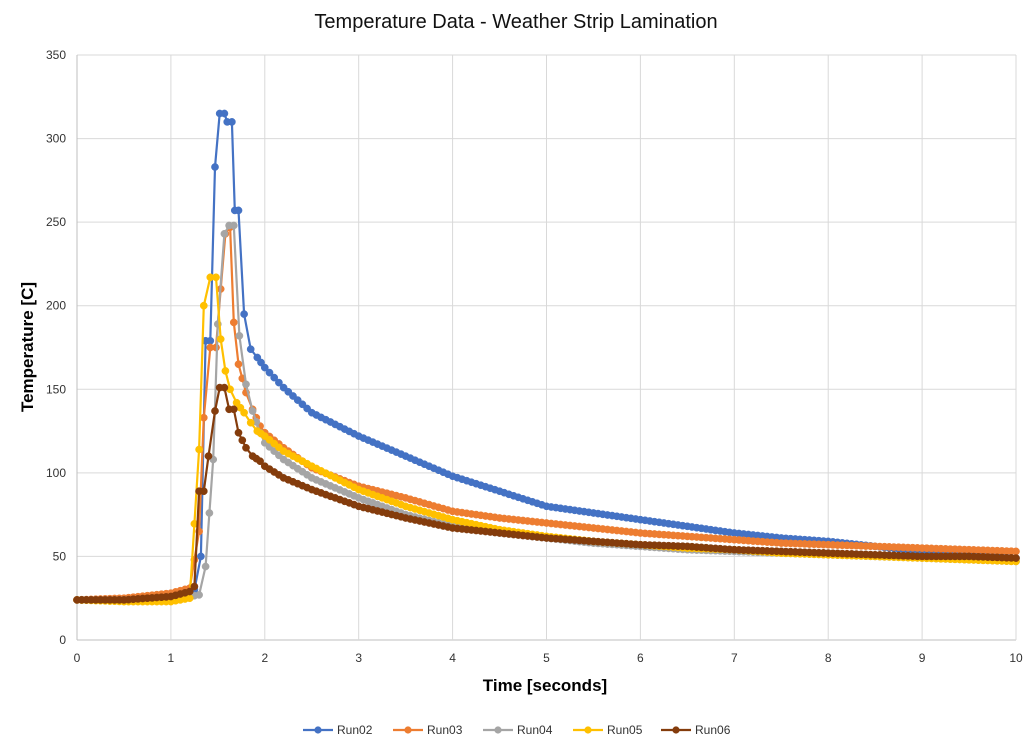 The width and height of the screenshot is (1032, 745). Describe the element at coordinates (56, 222) in the screenshot. I see `y-tick-label: 250` at that location.